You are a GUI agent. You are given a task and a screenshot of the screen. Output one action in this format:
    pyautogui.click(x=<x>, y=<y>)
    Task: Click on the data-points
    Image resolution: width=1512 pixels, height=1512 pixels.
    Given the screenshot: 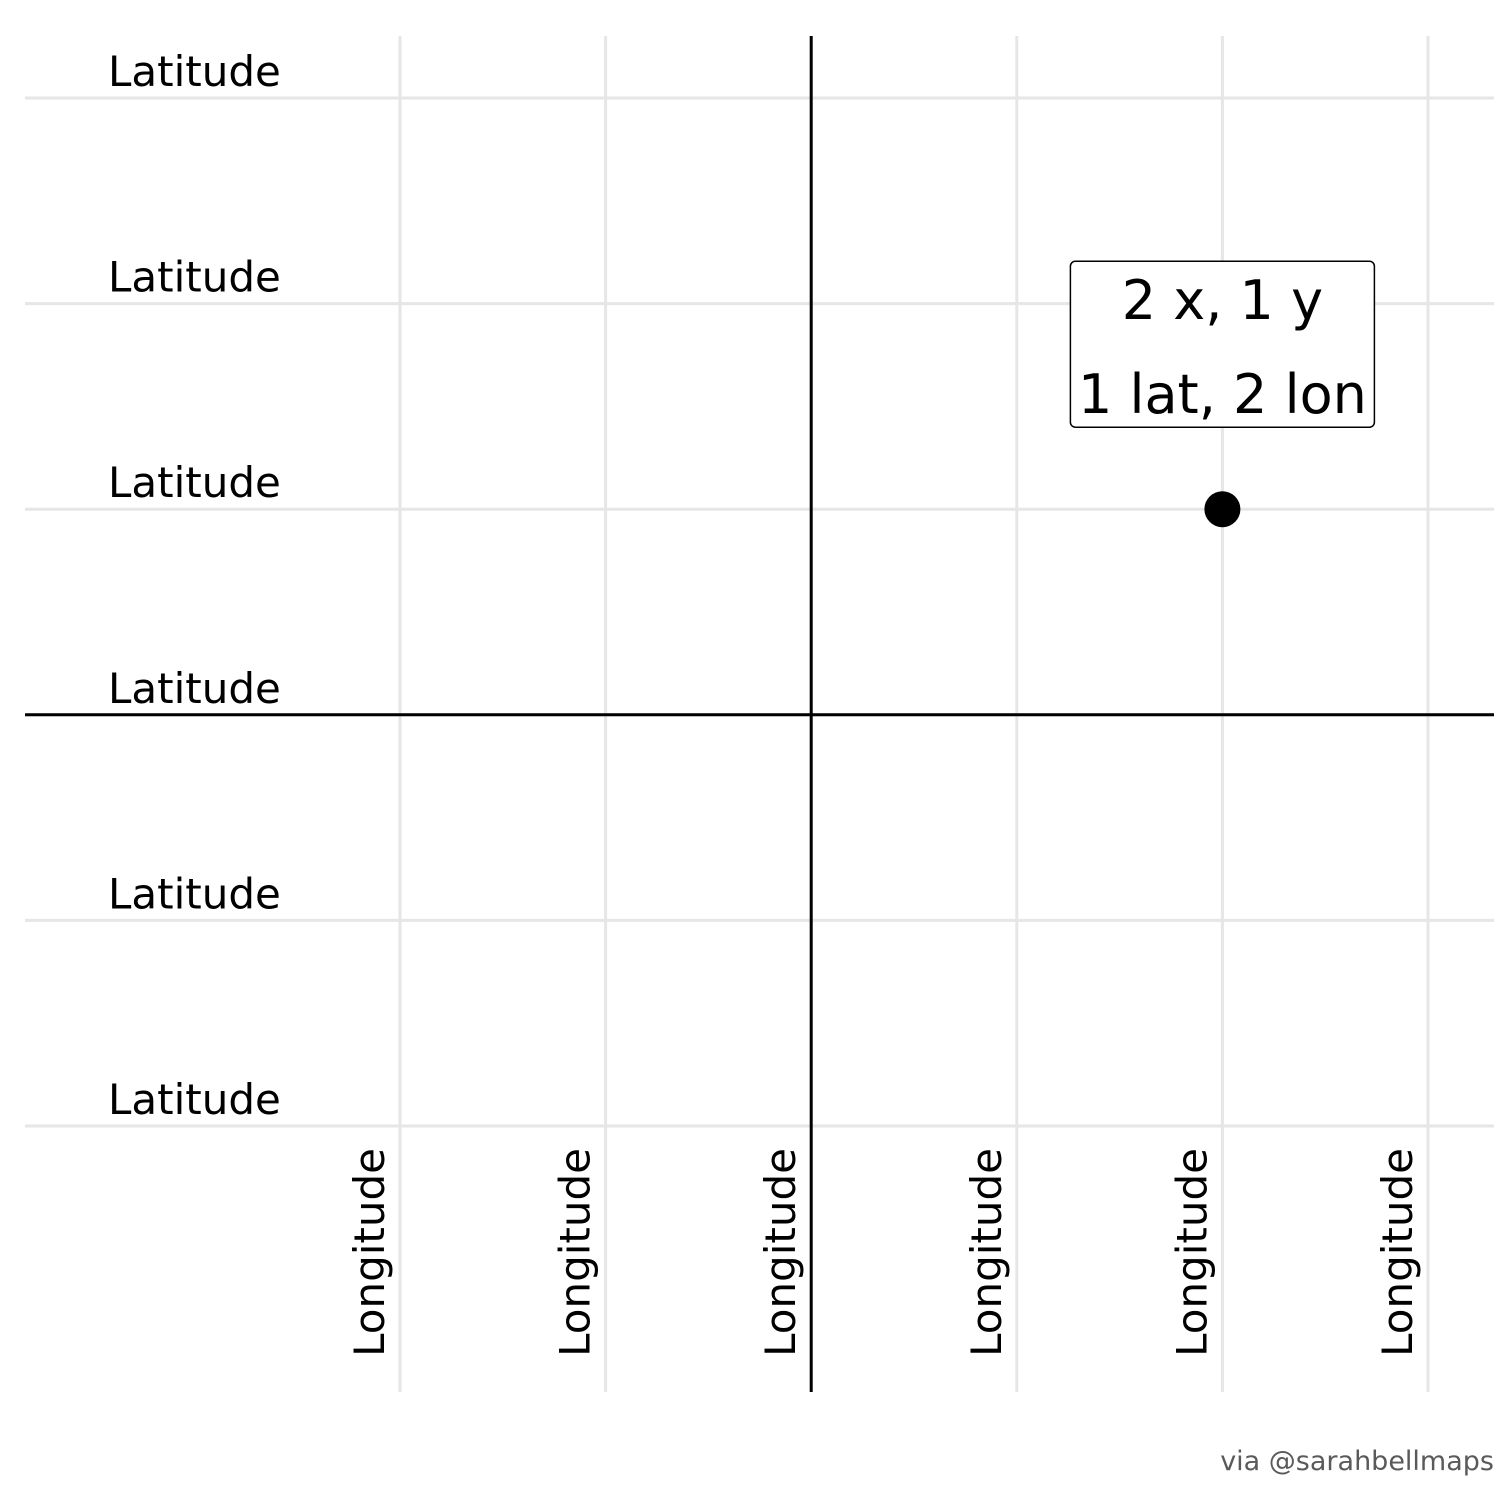 What is the action you would take?
    pyautogui.click(x=1222, y=509)
    